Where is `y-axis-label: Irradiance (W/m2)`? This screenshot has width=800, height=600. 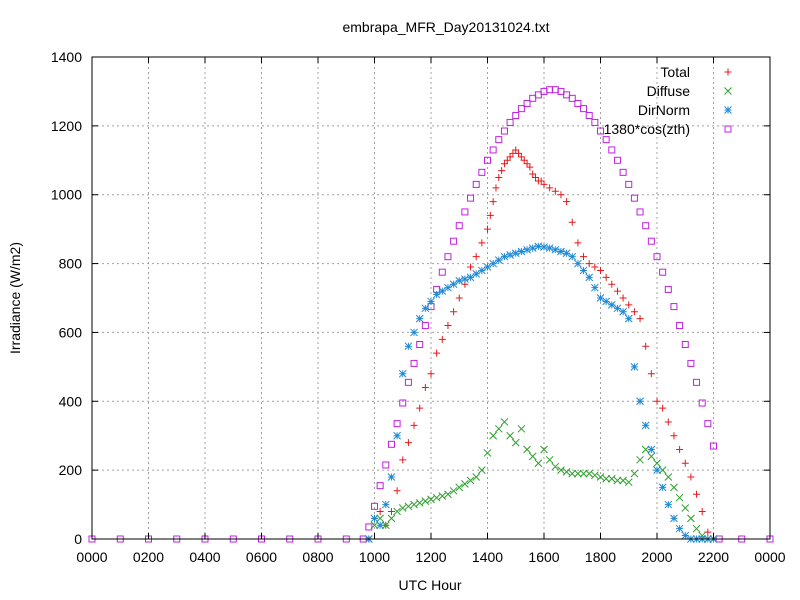
y-axis-label: Irradiance (W/m2) is located at coordinates (15, 298).